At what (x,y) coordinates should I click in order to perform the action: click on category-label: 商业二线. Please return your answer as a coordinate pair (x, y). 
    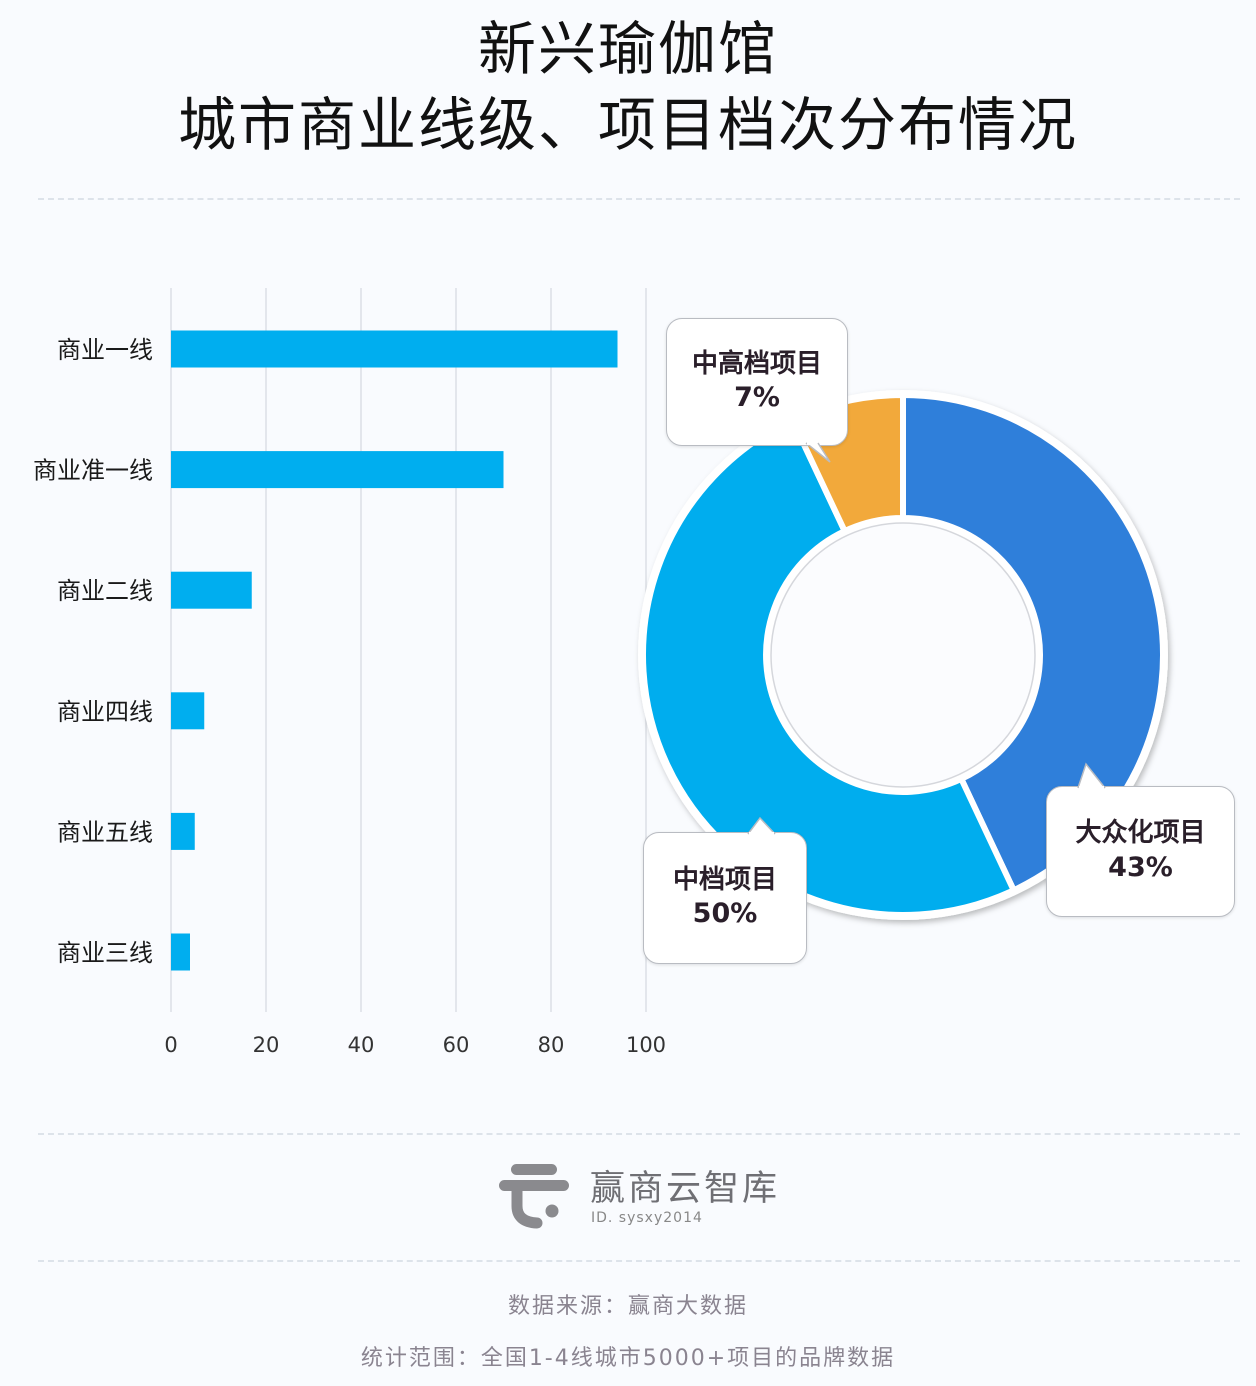
    Looking at the image, I should click on (105, 591).